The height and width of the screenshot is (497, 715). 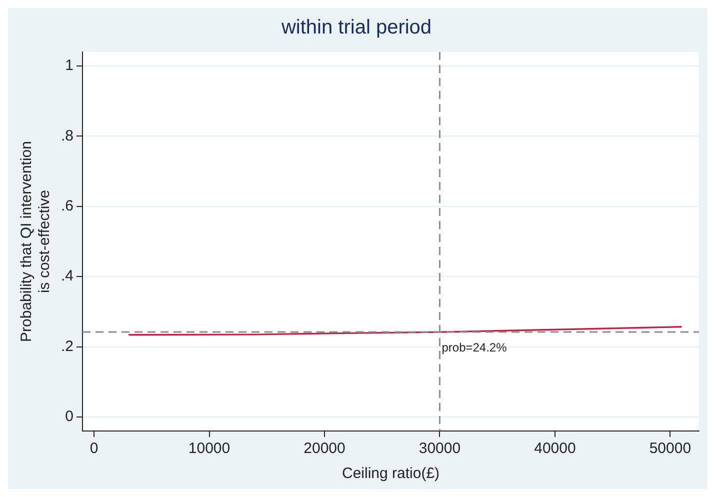 What do you see at coordinates (391, 473) in the screenshot?
I see `x-axis-title: Ceiling ratio(£)` at bounding box center [391, 473].